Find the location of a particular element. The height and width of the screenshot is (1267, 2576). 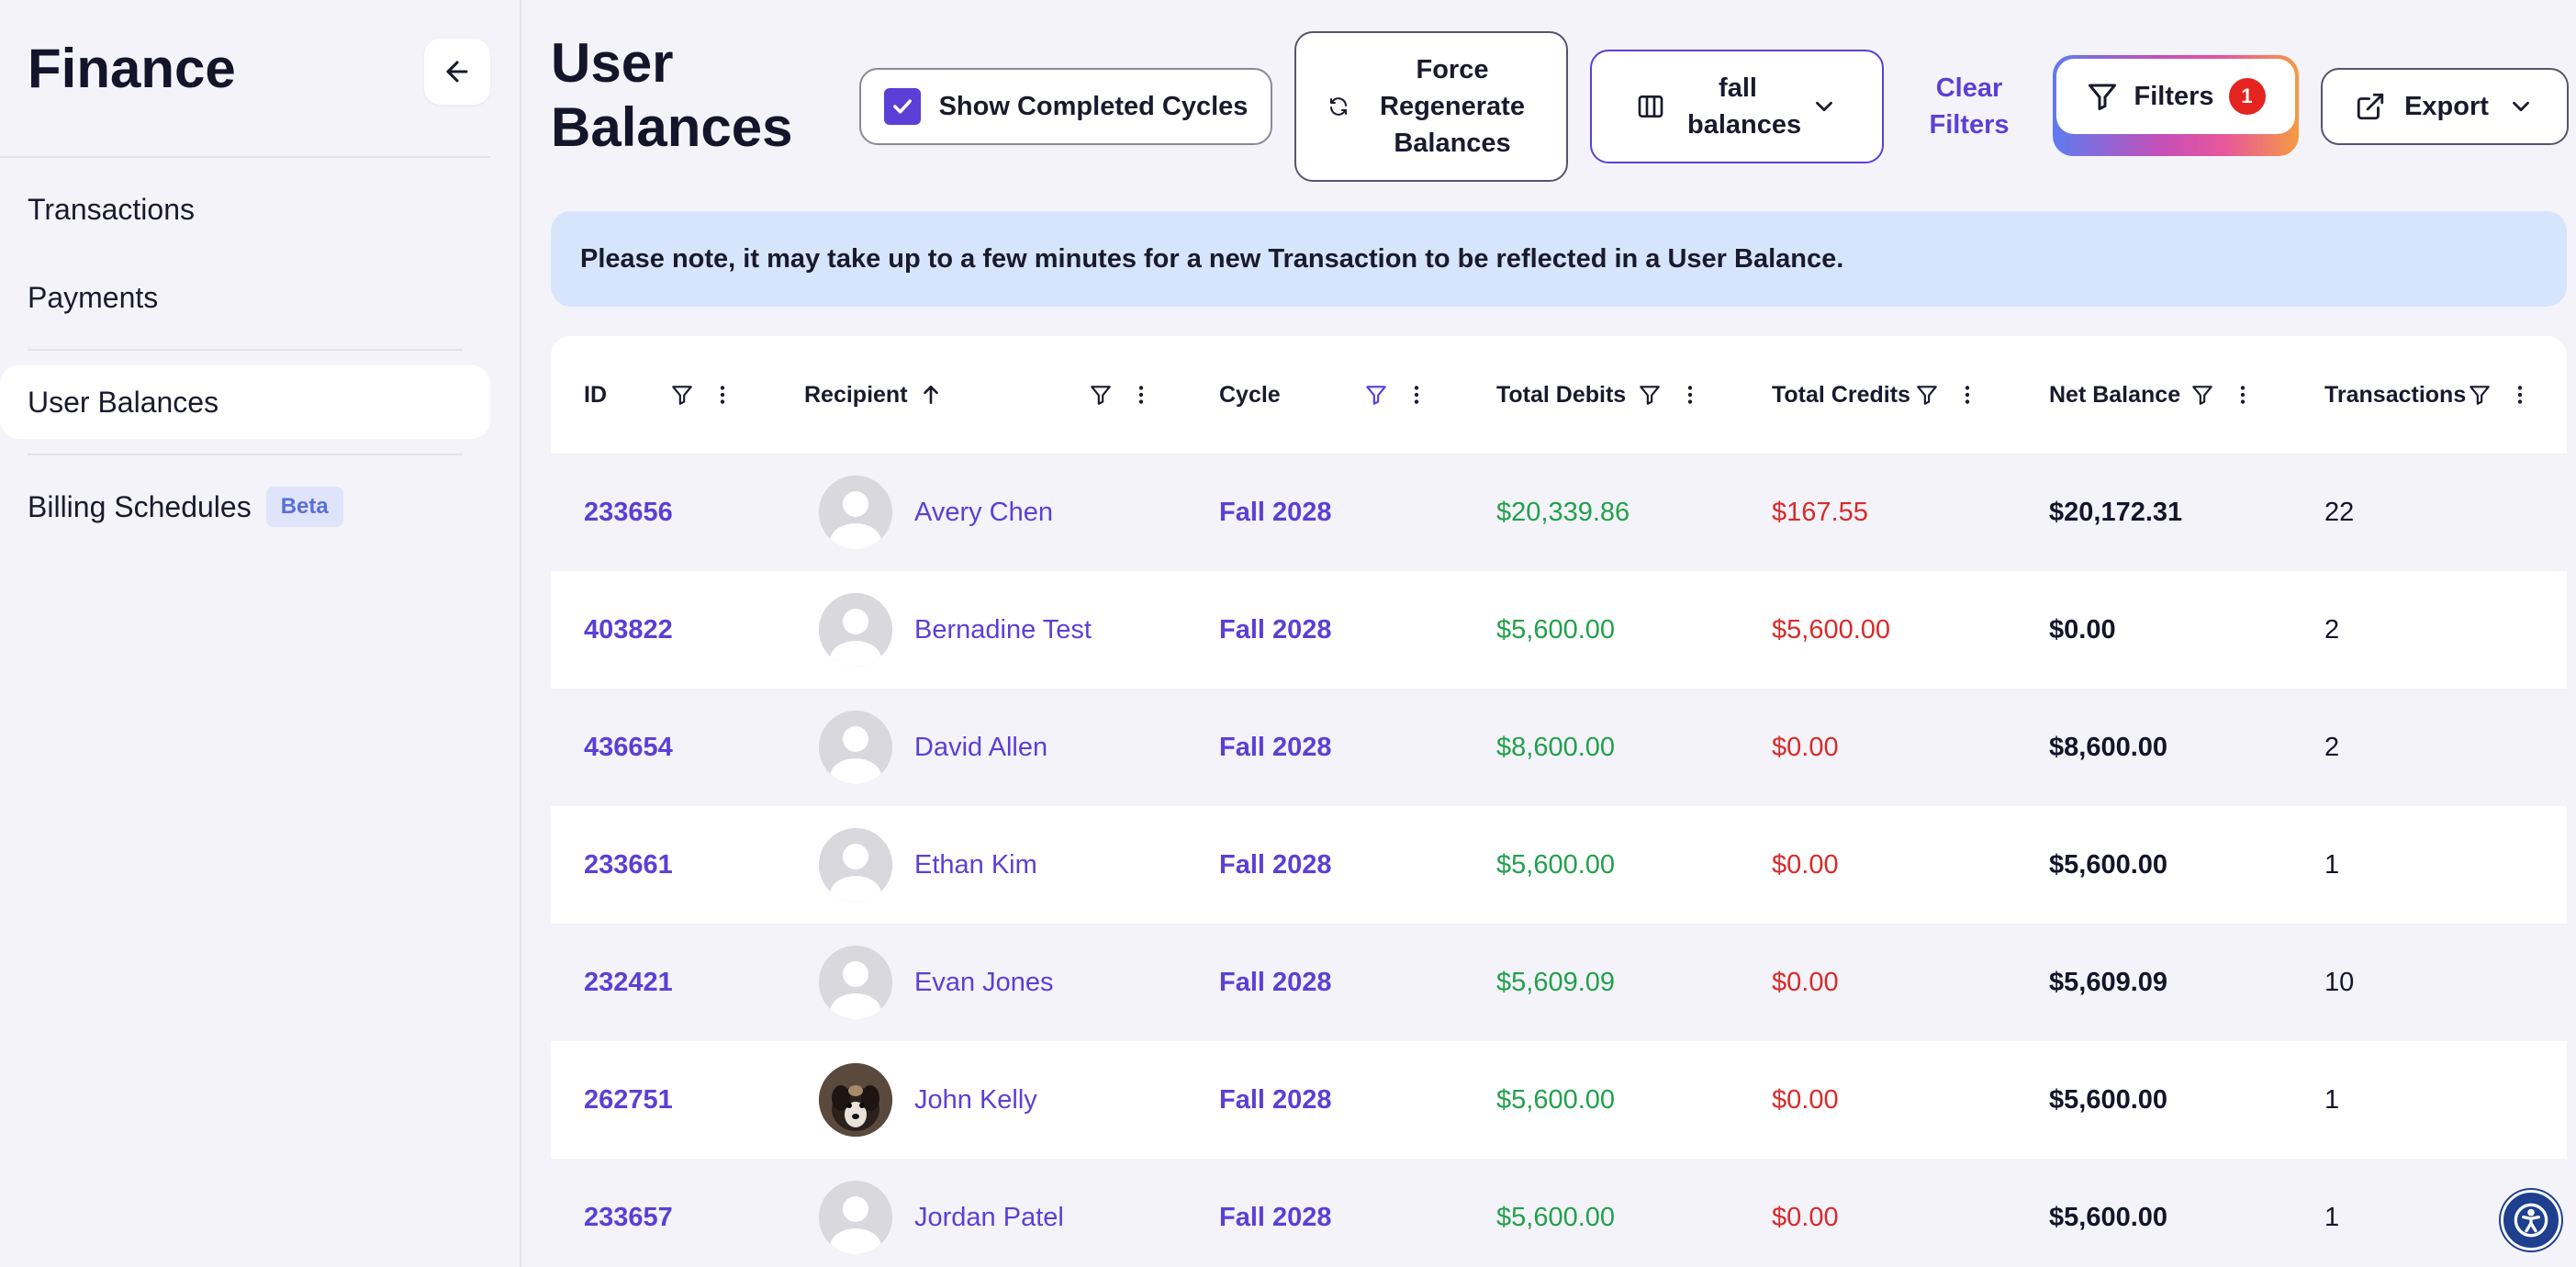

recipient-name-link: Avery Chen is located at coordinates (983, 512).